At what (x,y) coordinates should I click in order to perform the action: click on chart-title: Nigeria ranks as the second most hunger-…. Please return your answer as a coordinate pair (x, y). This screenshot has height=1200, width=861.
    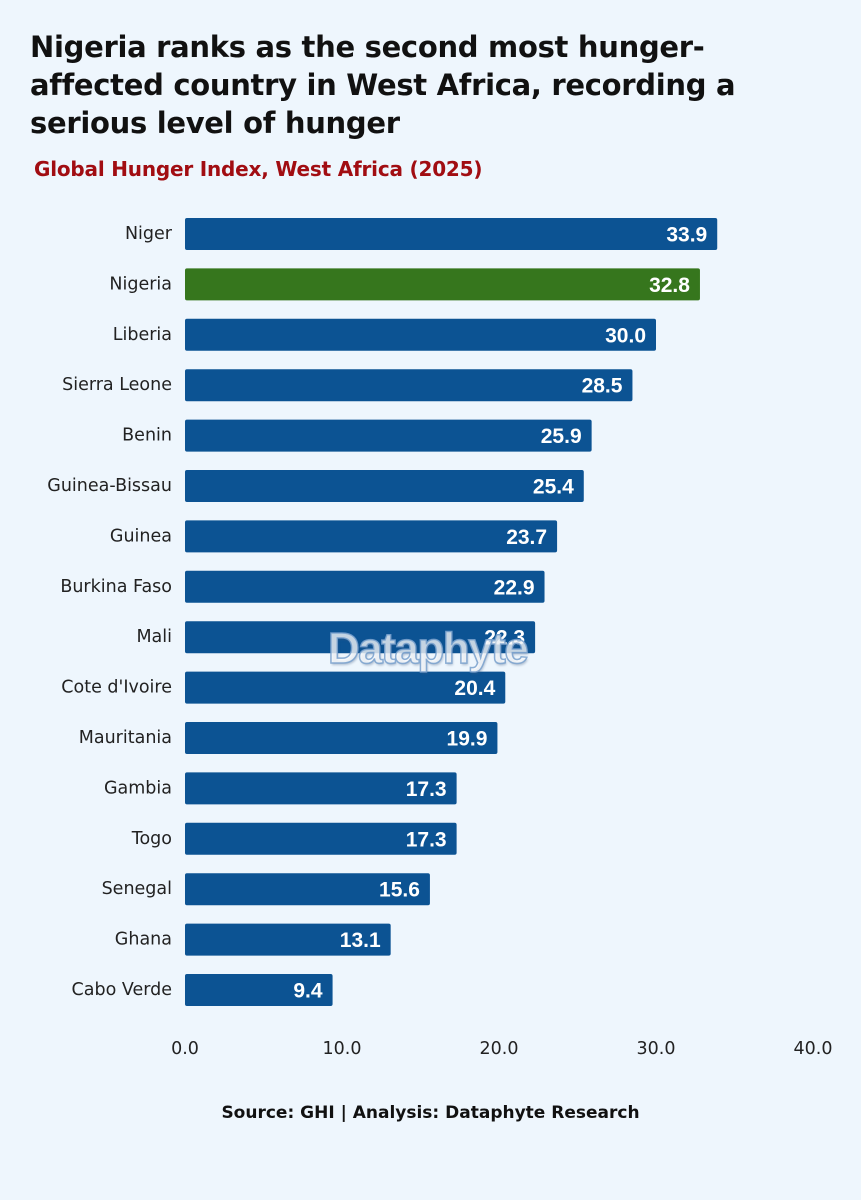
    Looking at the image, I should click on (383, 85).